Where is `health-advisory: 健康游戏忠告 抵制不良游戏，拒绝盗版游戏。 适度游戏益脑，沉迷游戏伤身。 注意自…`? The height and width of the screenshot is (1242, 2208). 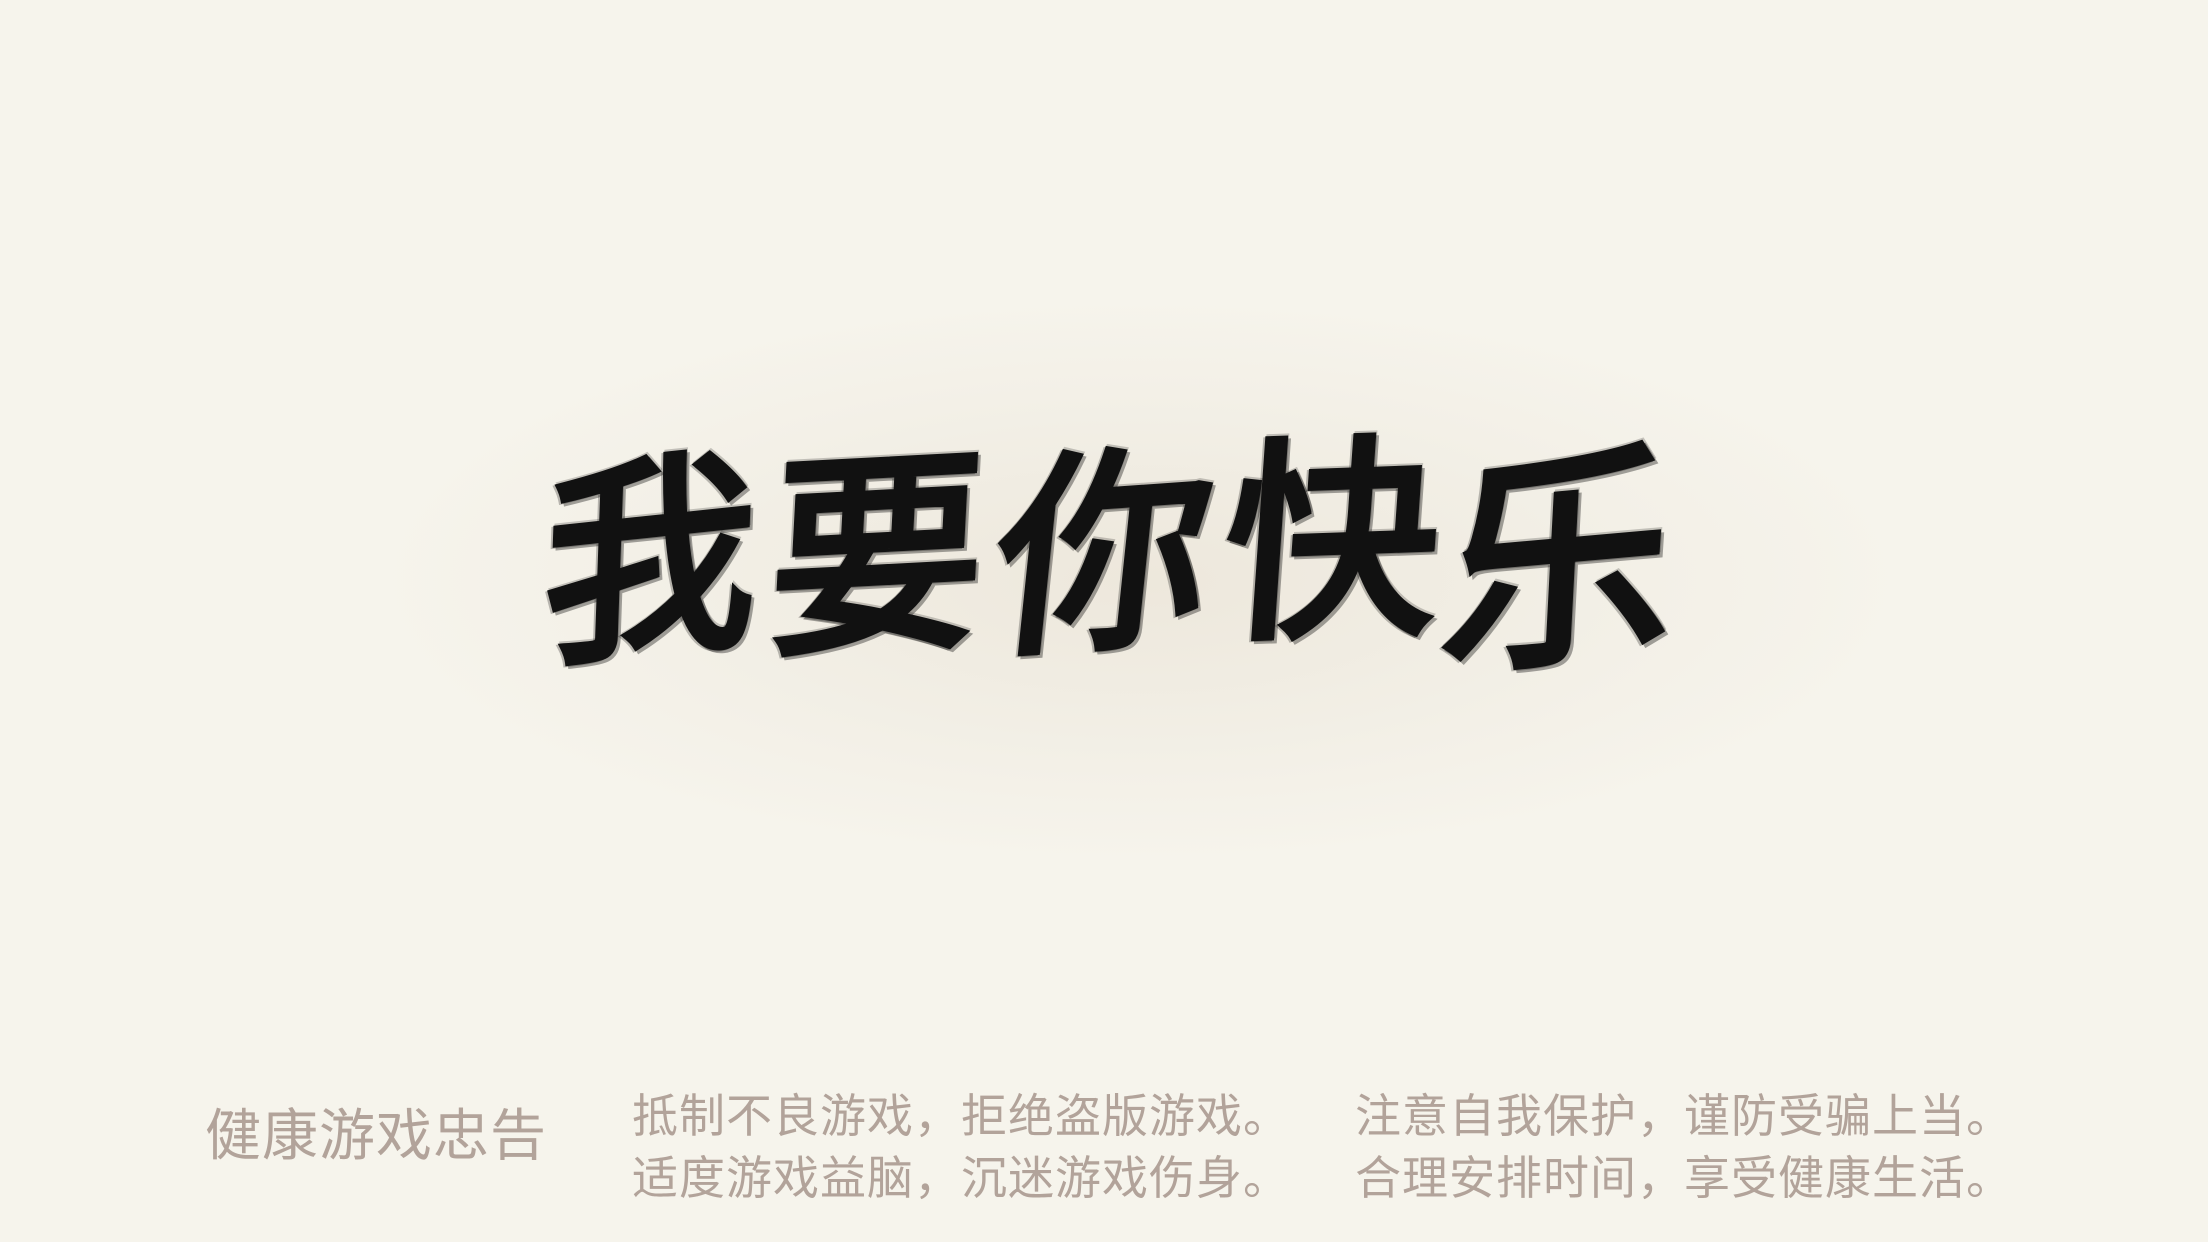
health-advisory: 健康游戏忠告 抵制不良游戏，拒绝盗版游戏。 适度游戏益脑，沉迷游戏伤身。 注意自… is located at coordinates (1104, 1150).